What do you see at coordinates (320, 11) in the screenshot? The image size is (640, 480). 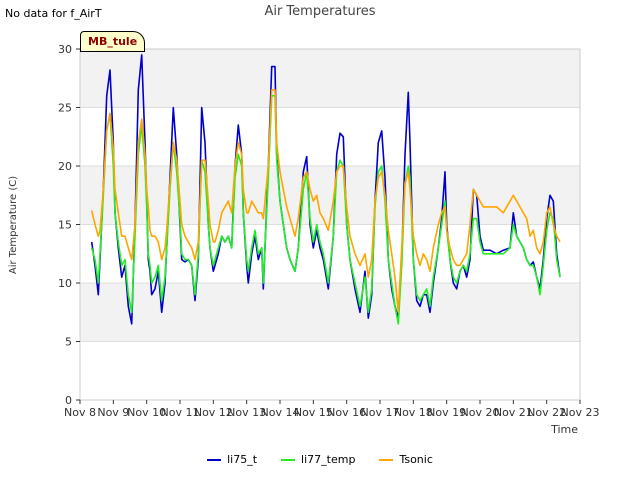 I see `chart-title: Air Temperatures` at bounding box center [320, 11].